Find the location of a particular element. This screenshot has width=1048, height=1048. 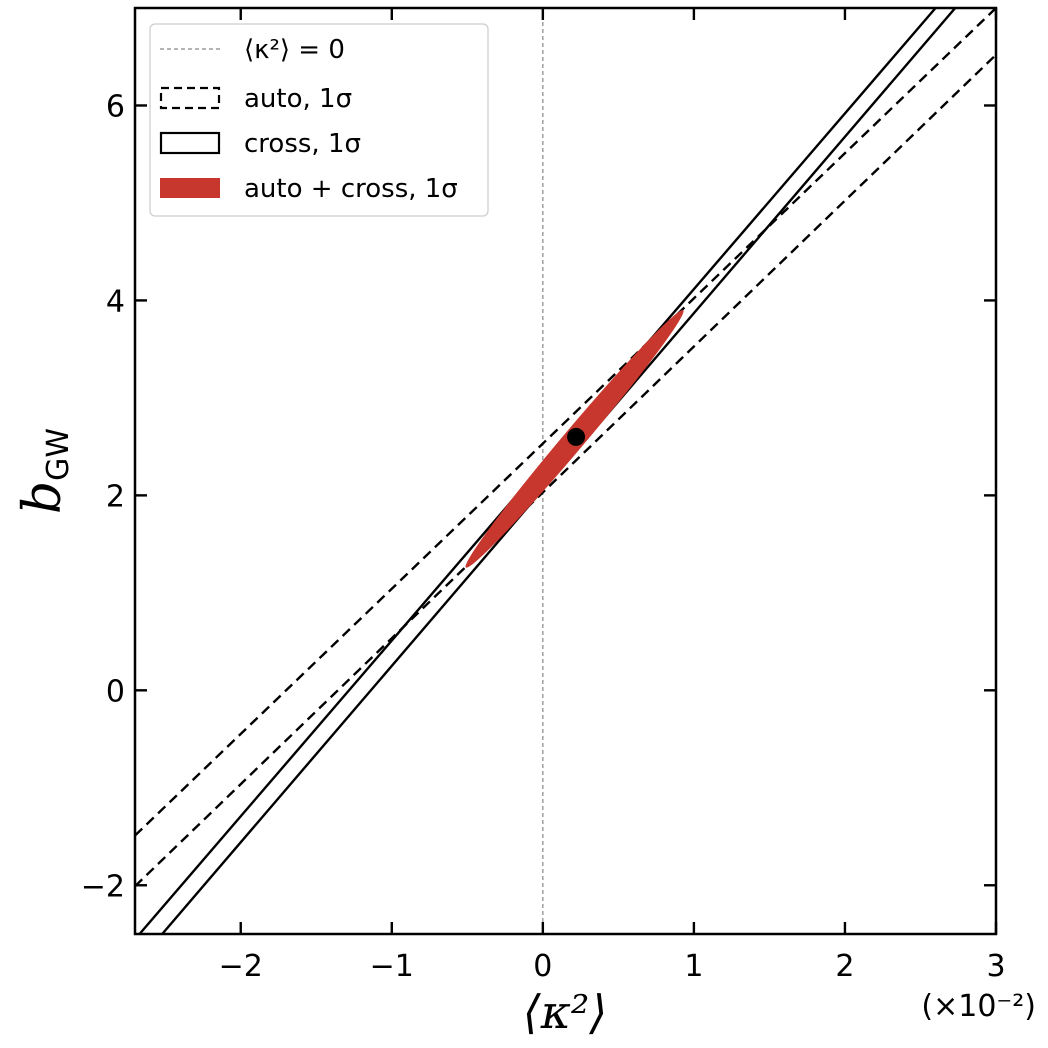

legend-label: auto, 1σ is located at coordinates (298, 99).